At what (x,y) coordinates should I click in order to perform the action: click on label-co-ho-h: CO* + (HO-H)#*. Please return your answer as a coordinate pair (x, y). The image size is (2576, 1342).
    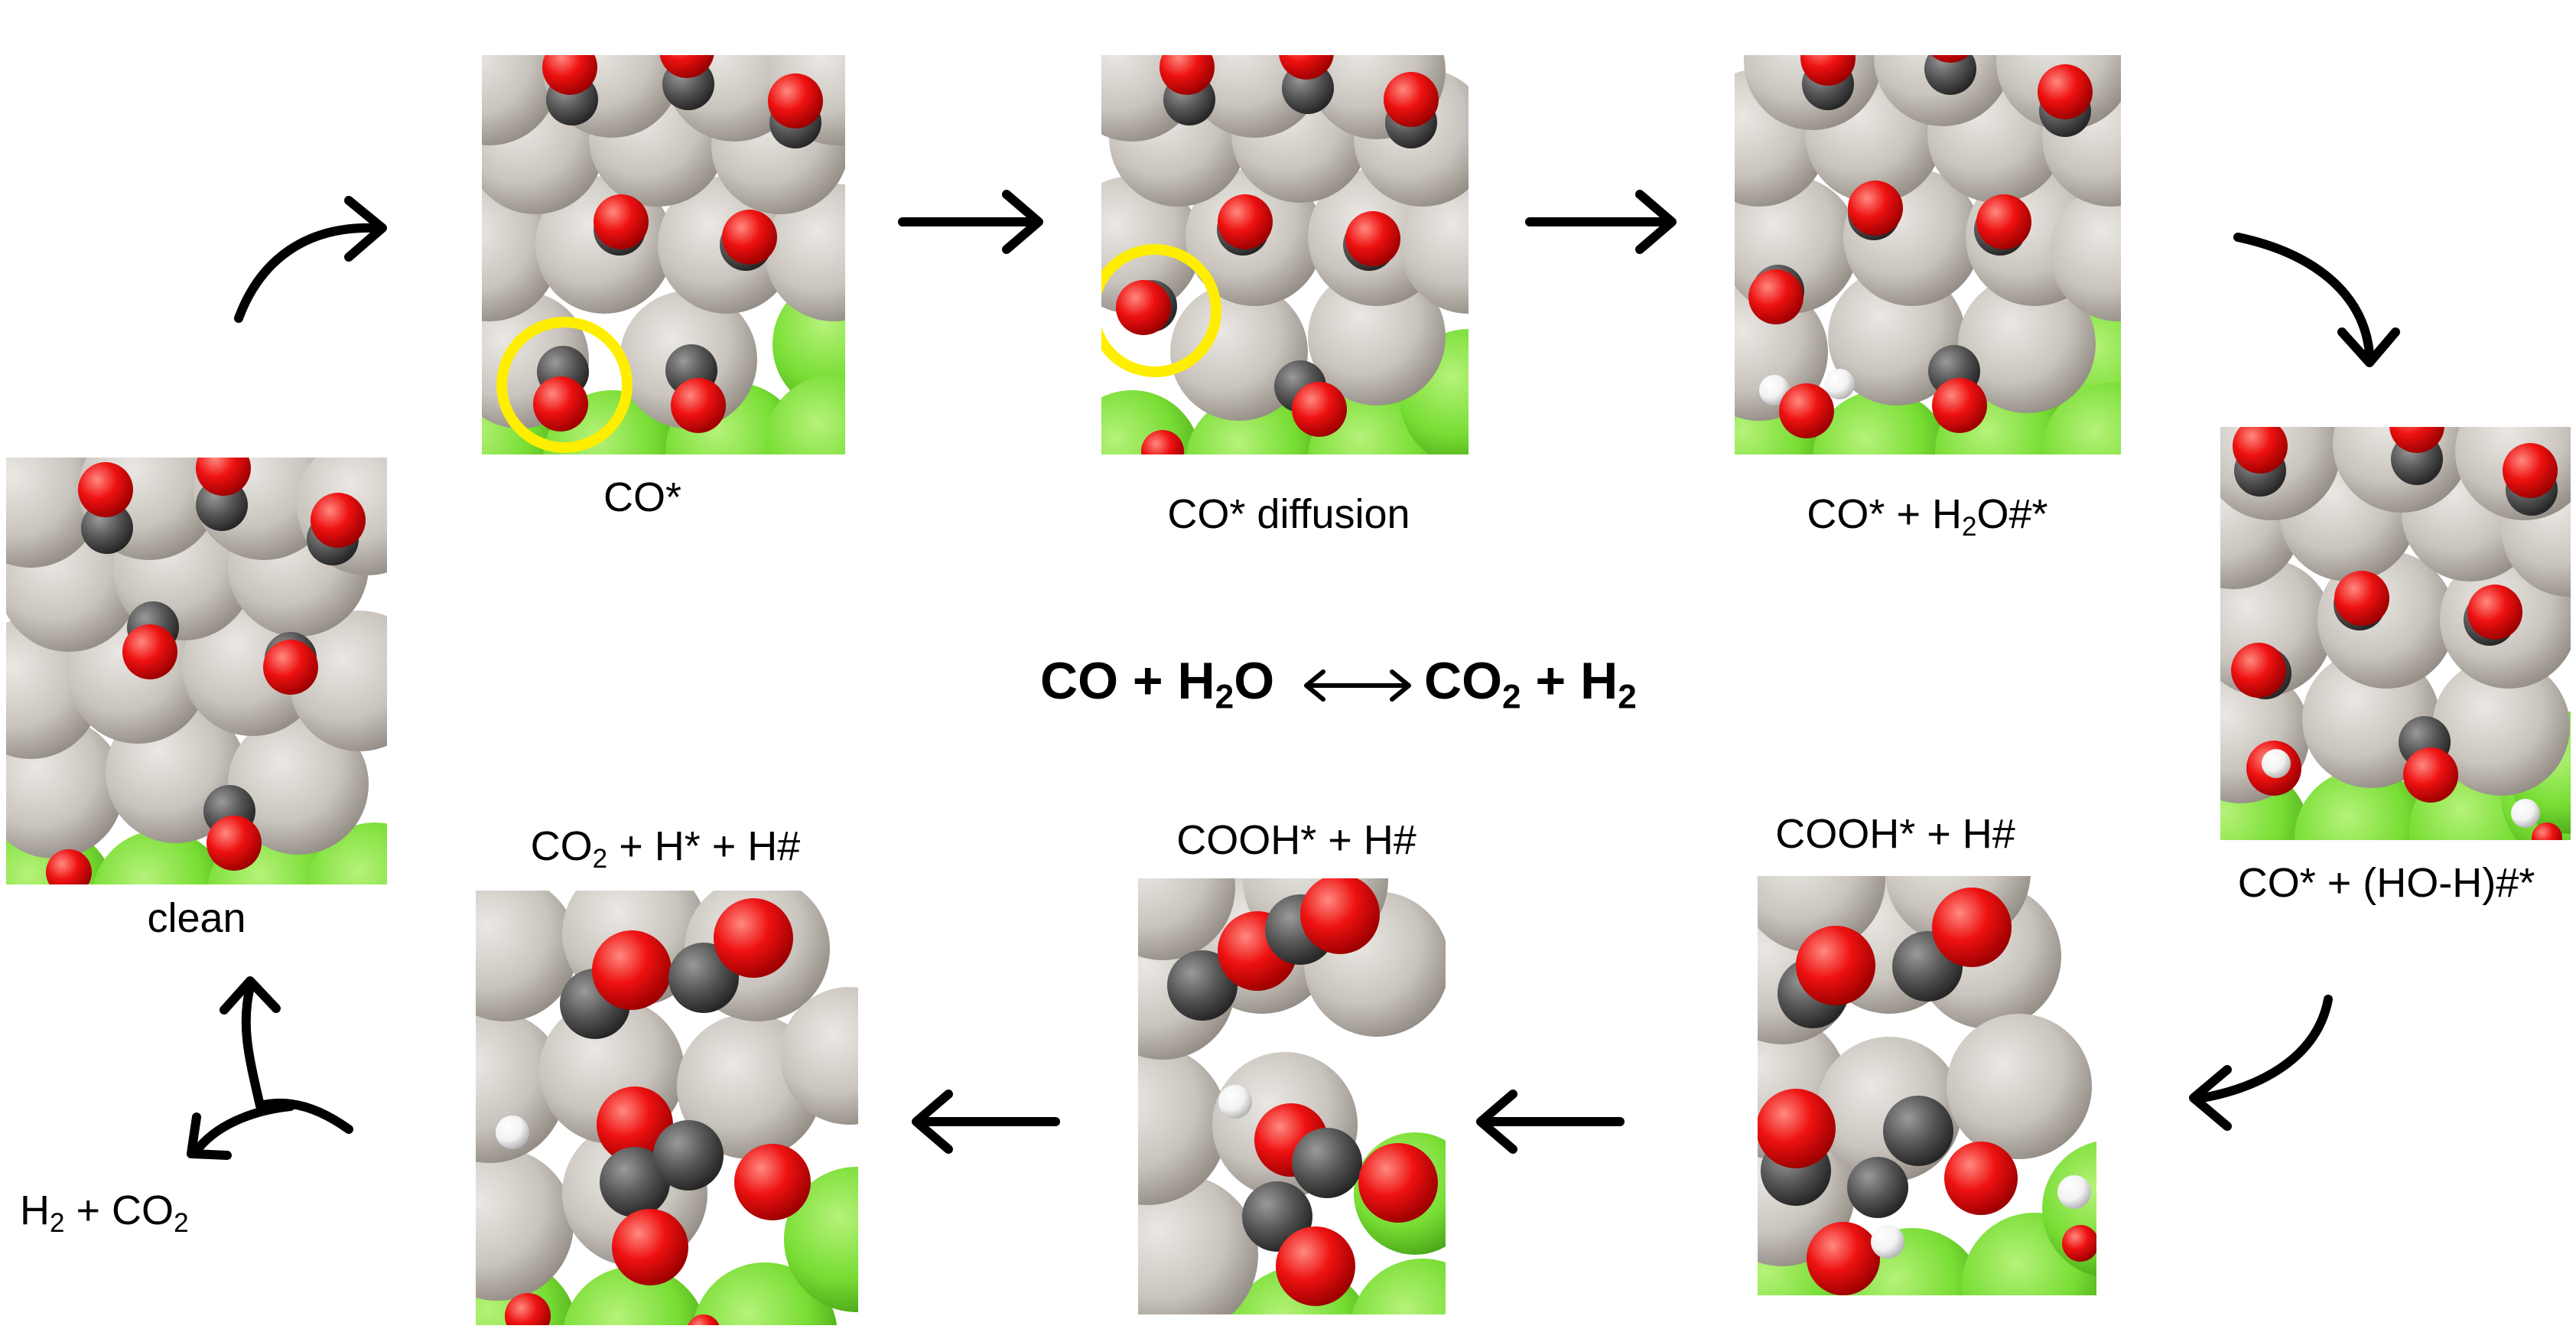
    Looking at the image, I should click on (2386, 883).